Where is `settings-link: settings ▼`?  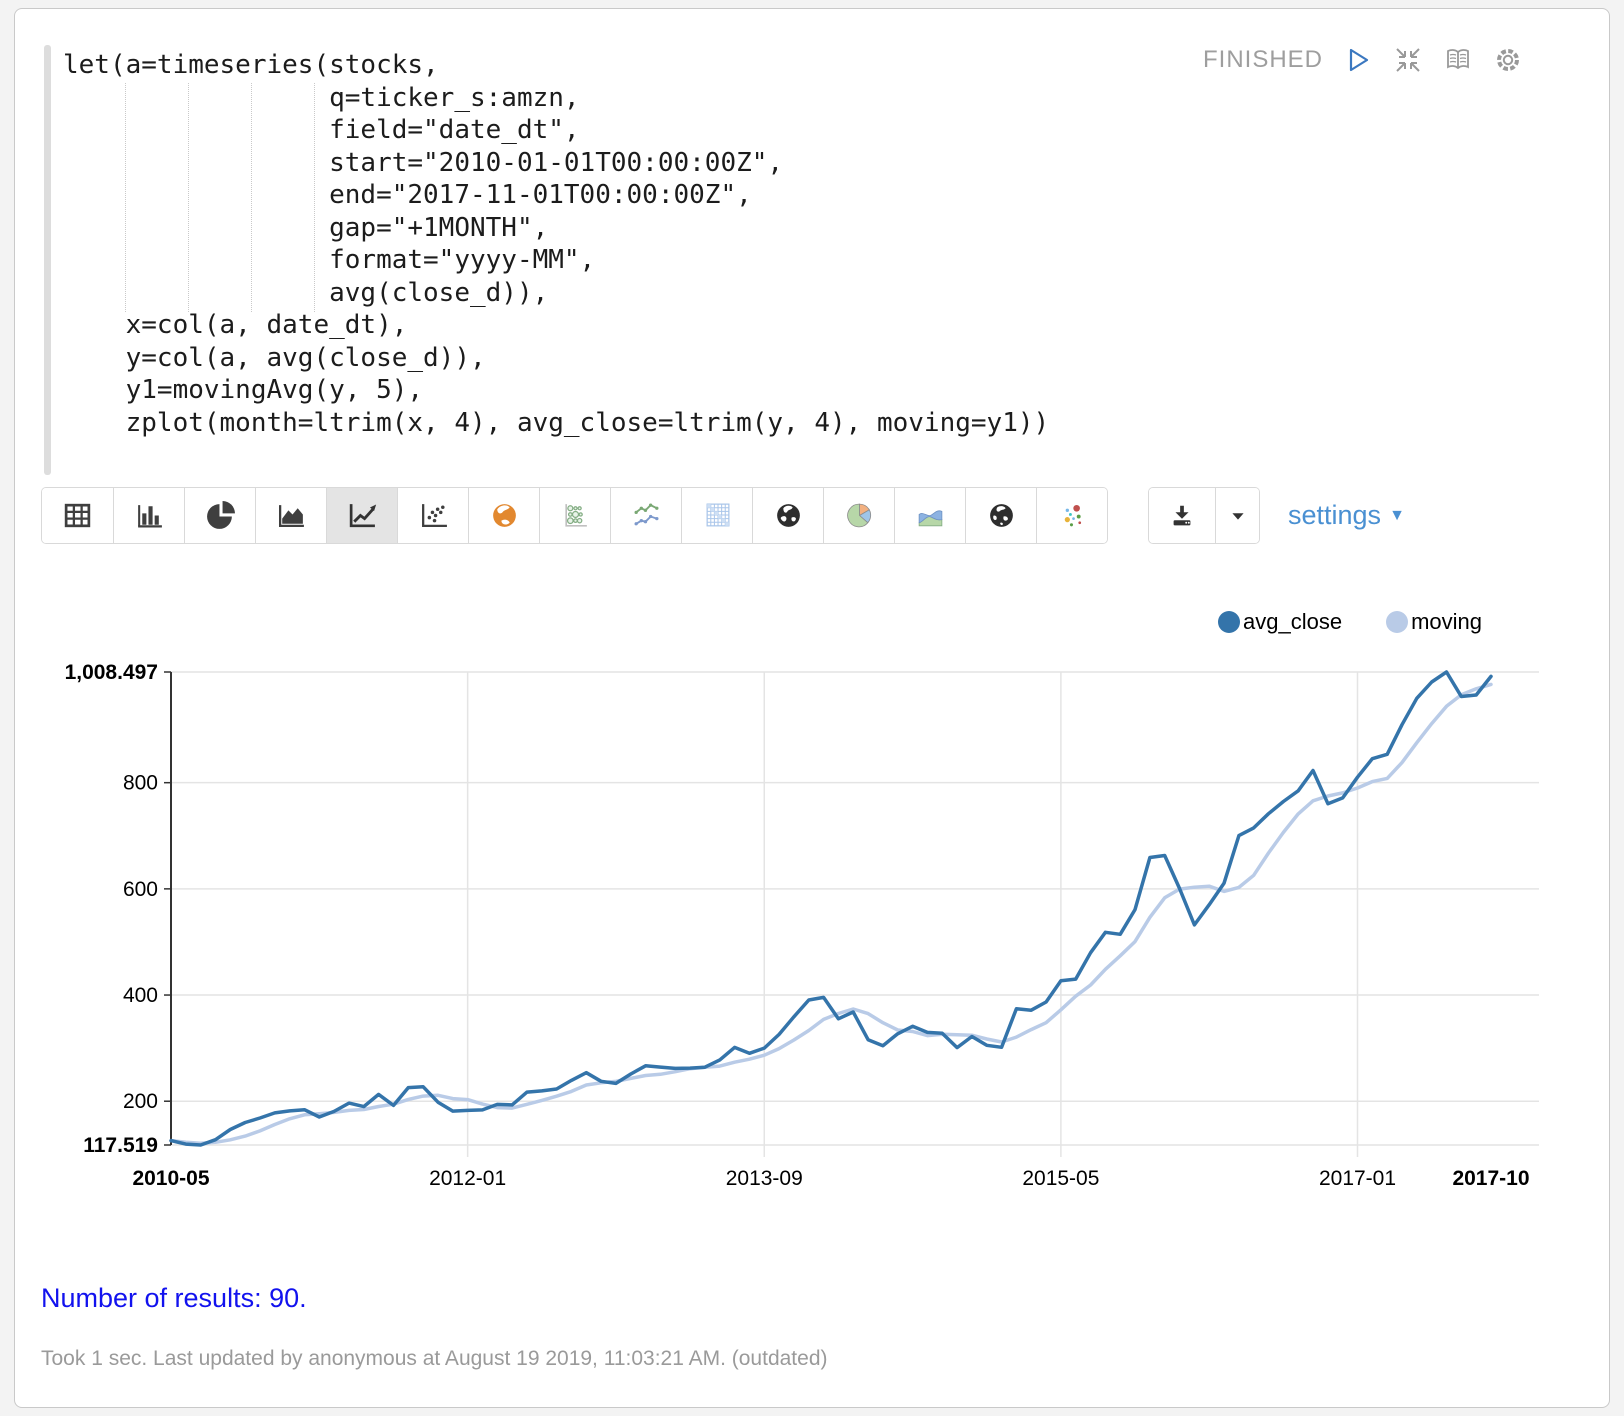
settings-link: settings ▼ is located at coordinates (1346, 515).